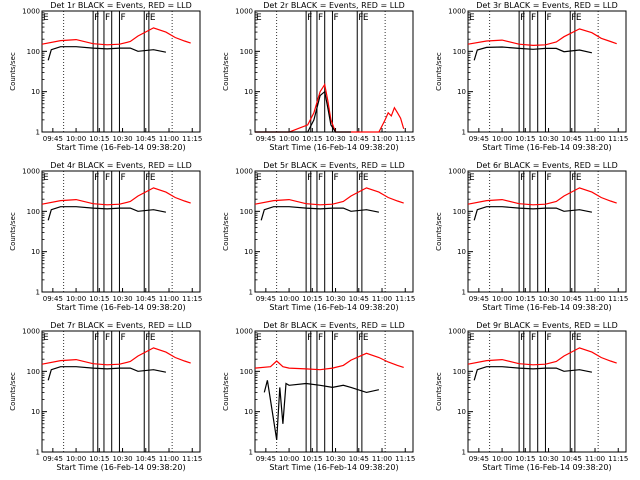 This screenshot has height=480, width=640. What do you see at coordinates (547, 325) in the screenshot?
I see `panel-title: Det 9r BLACK = Events, RED = LLD` at bounding box center [547, 325].